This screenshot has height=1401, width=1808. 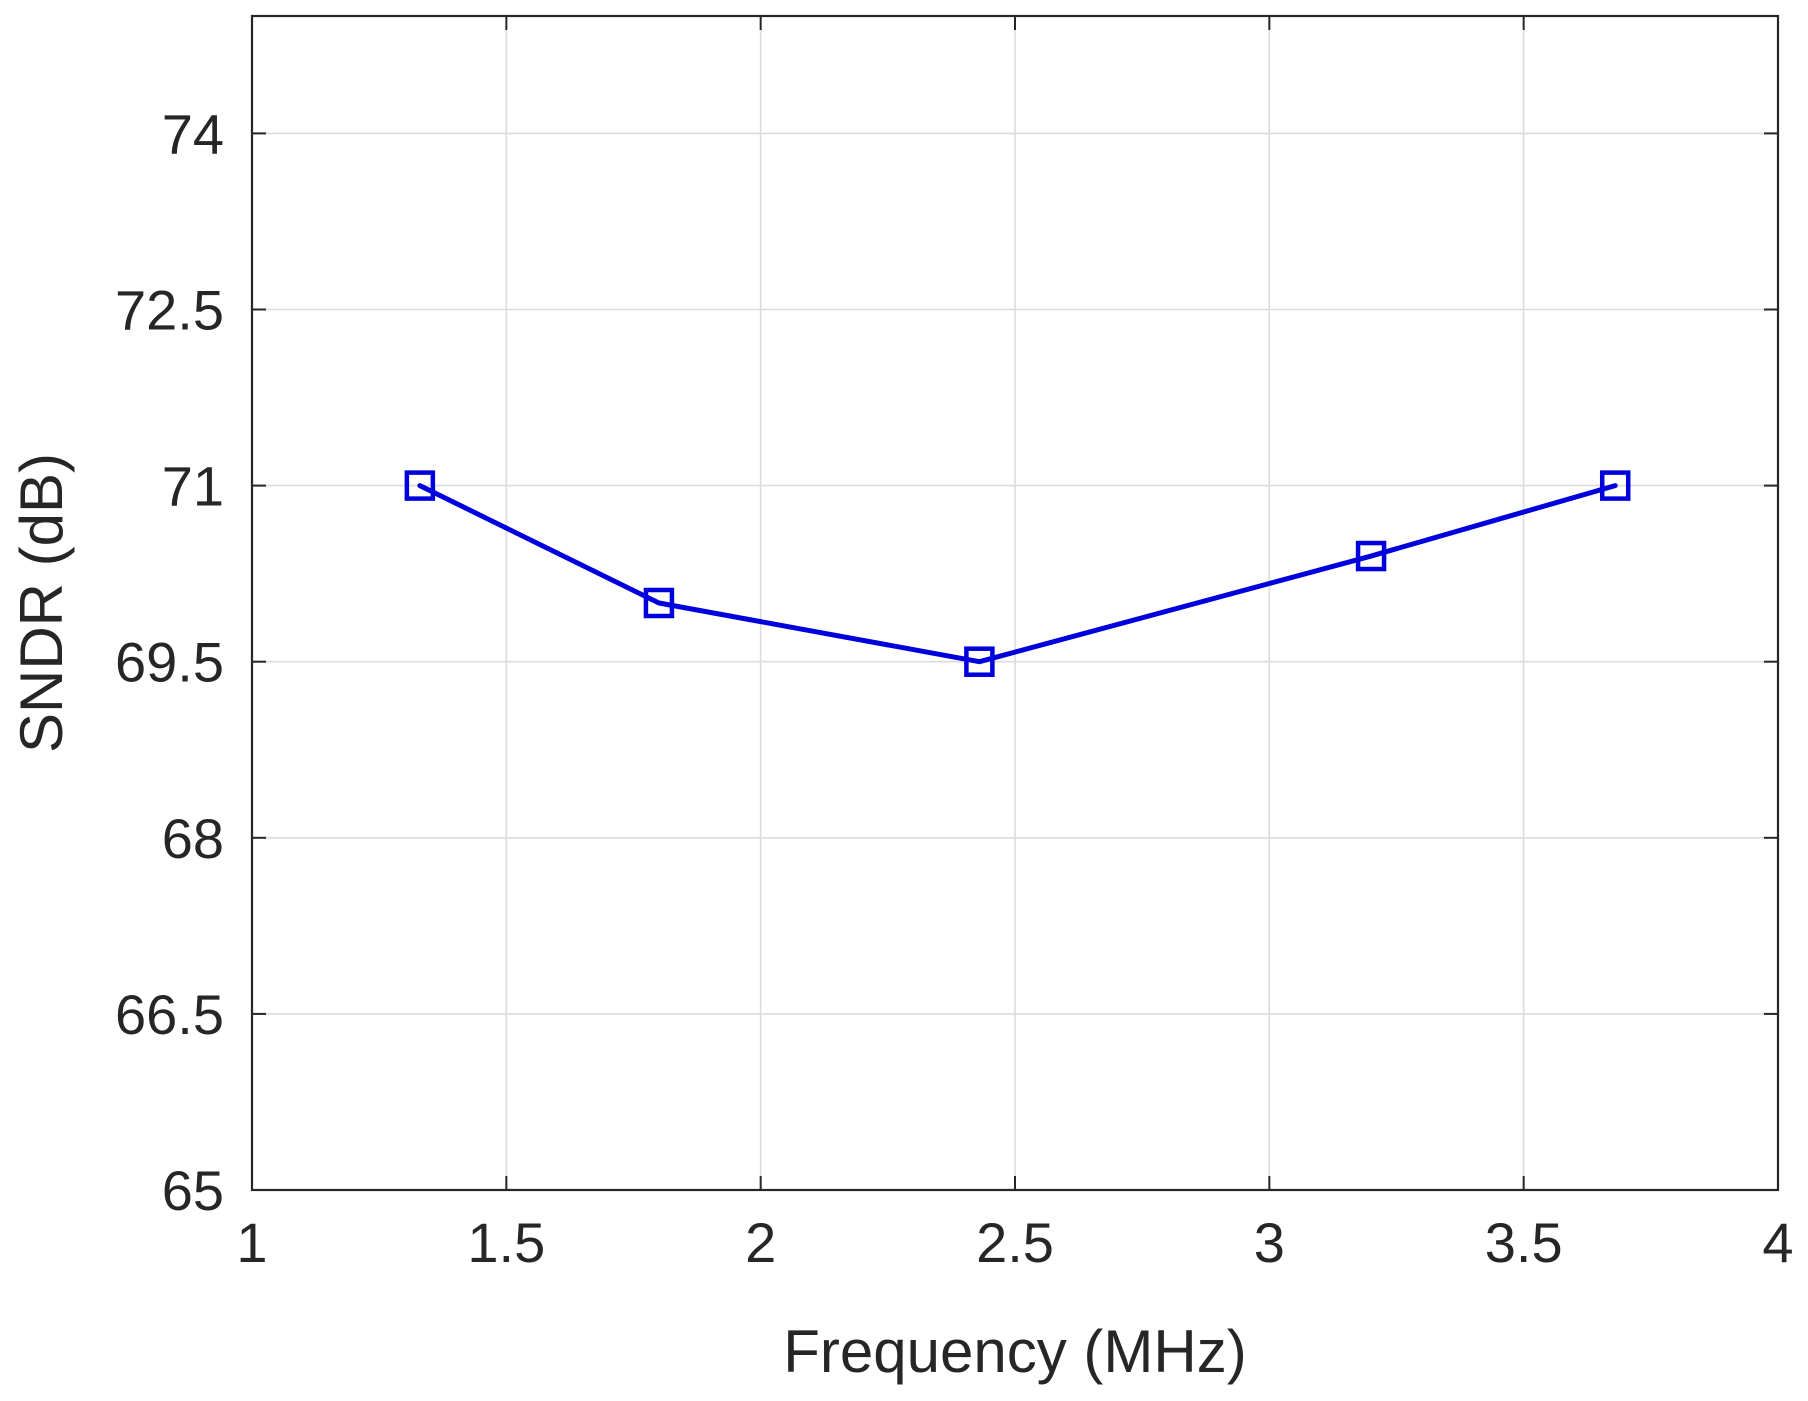 I want to click on y-tick-label: 69.5, so click(x=169, y=662).